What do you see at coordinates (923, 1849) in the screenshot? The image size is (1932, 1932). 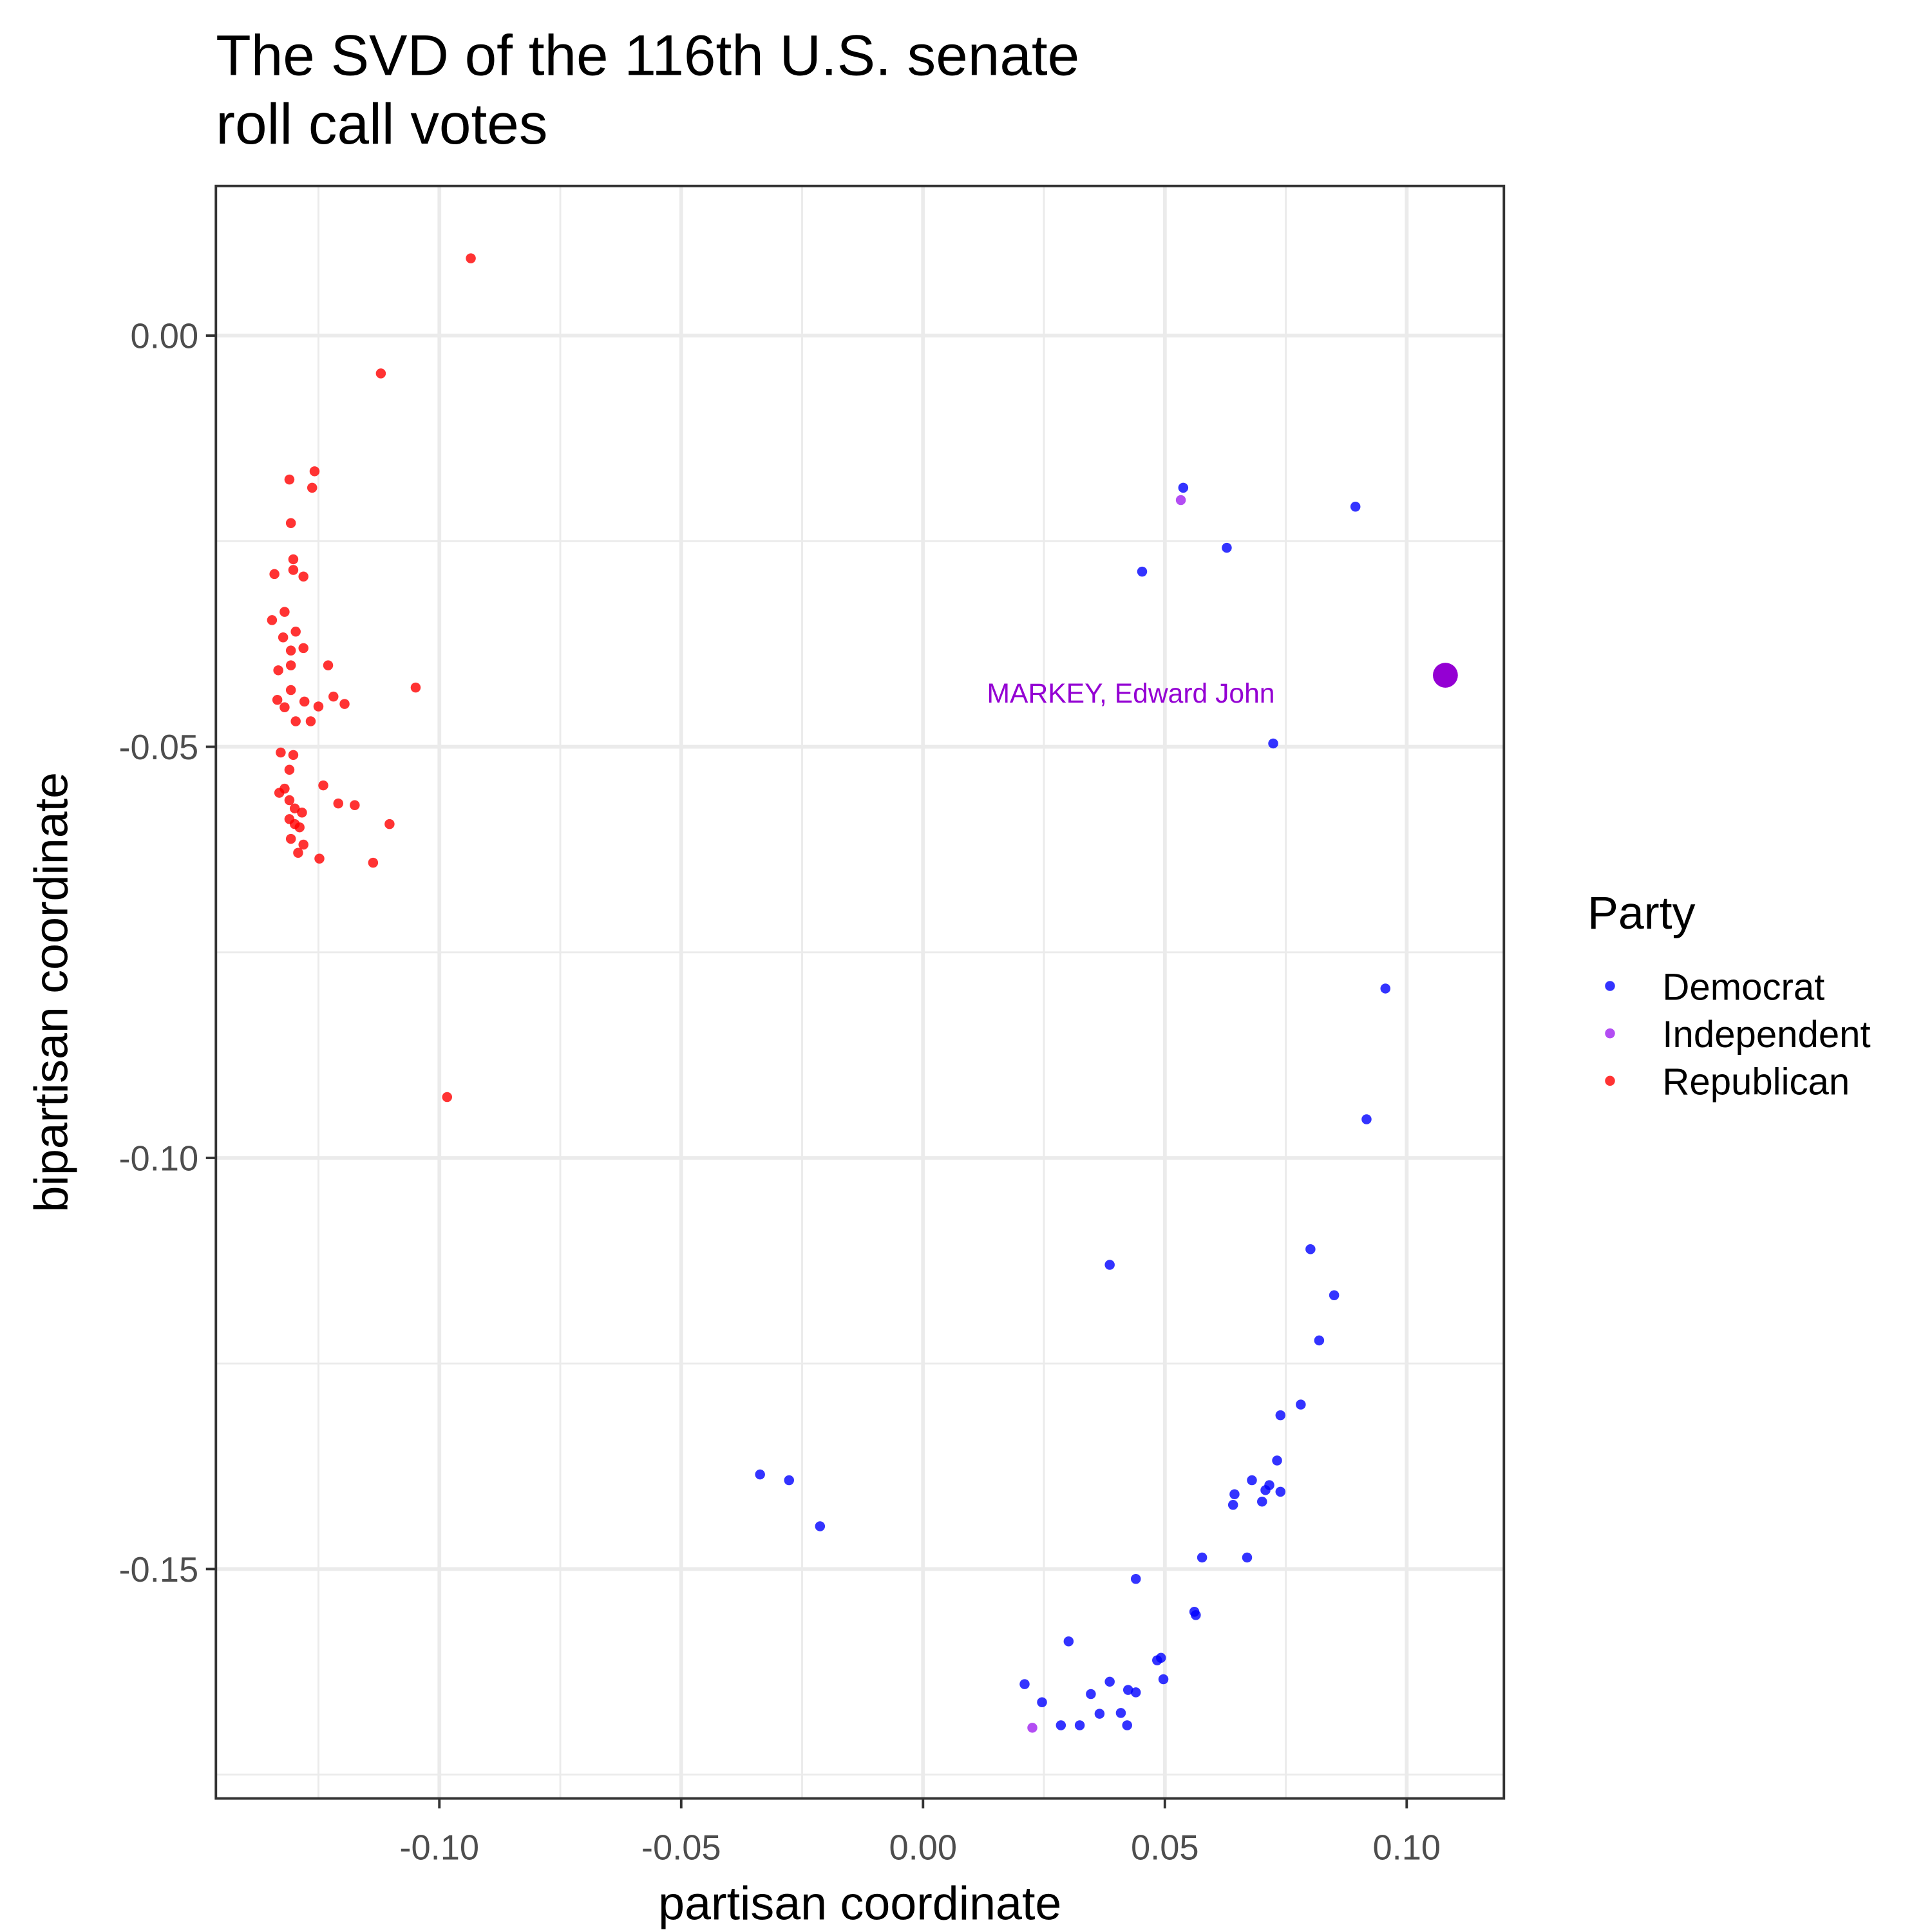 I see `x-tick-label: 0.00` at bounding box center [923, 1849].